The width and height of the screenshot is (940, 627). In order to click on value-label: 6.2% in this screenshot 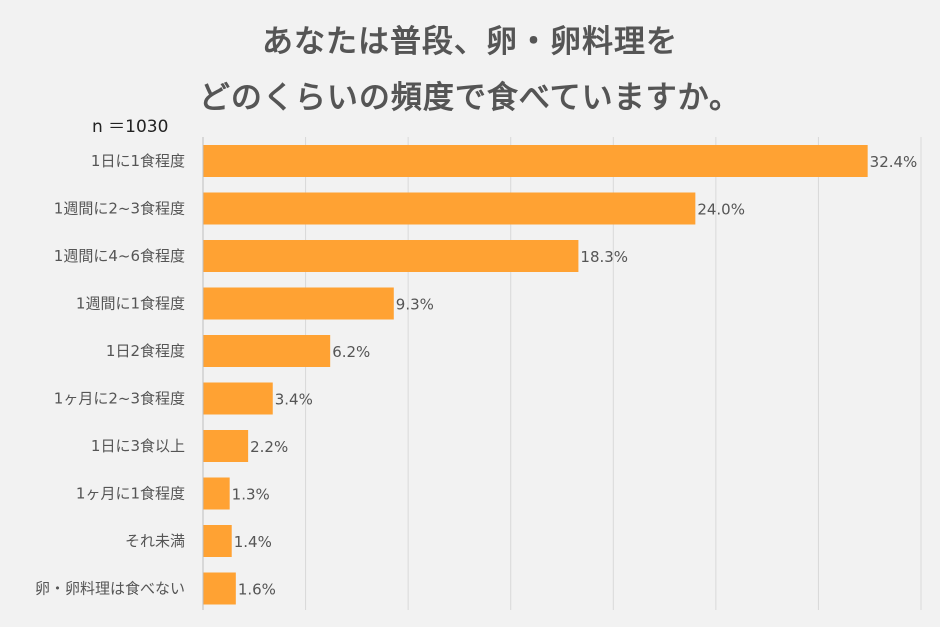, I will do `click(351, 352)`.